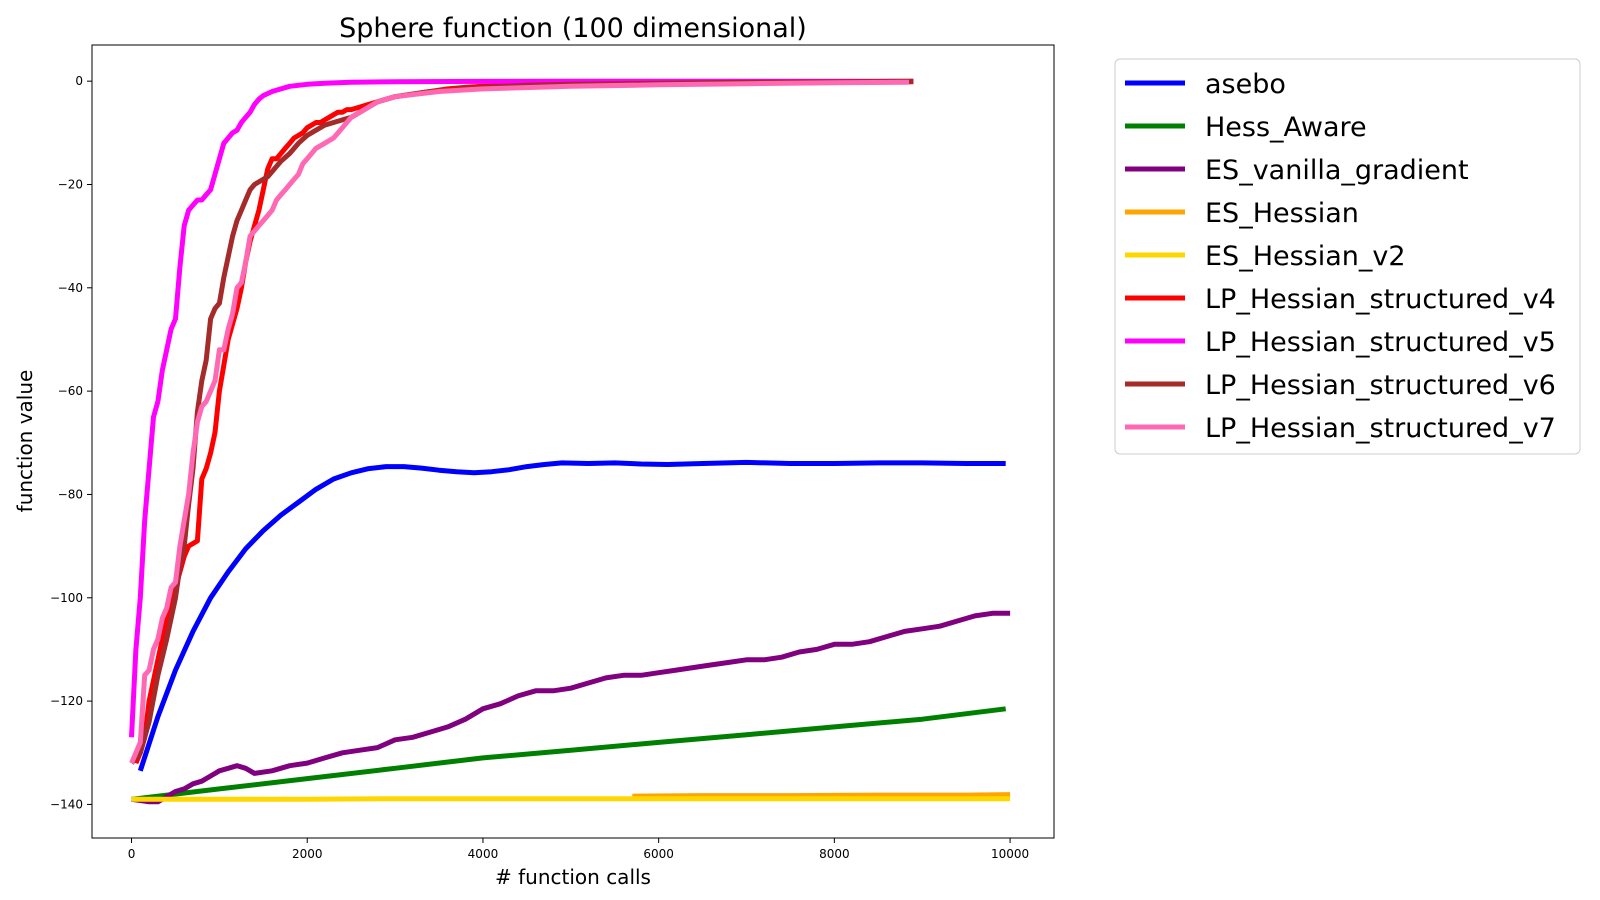 The image size is (1600, 900). Describe the element at coordinates (834, 854) in the screenshot. I see `x-tick-label: 8000` at that location.